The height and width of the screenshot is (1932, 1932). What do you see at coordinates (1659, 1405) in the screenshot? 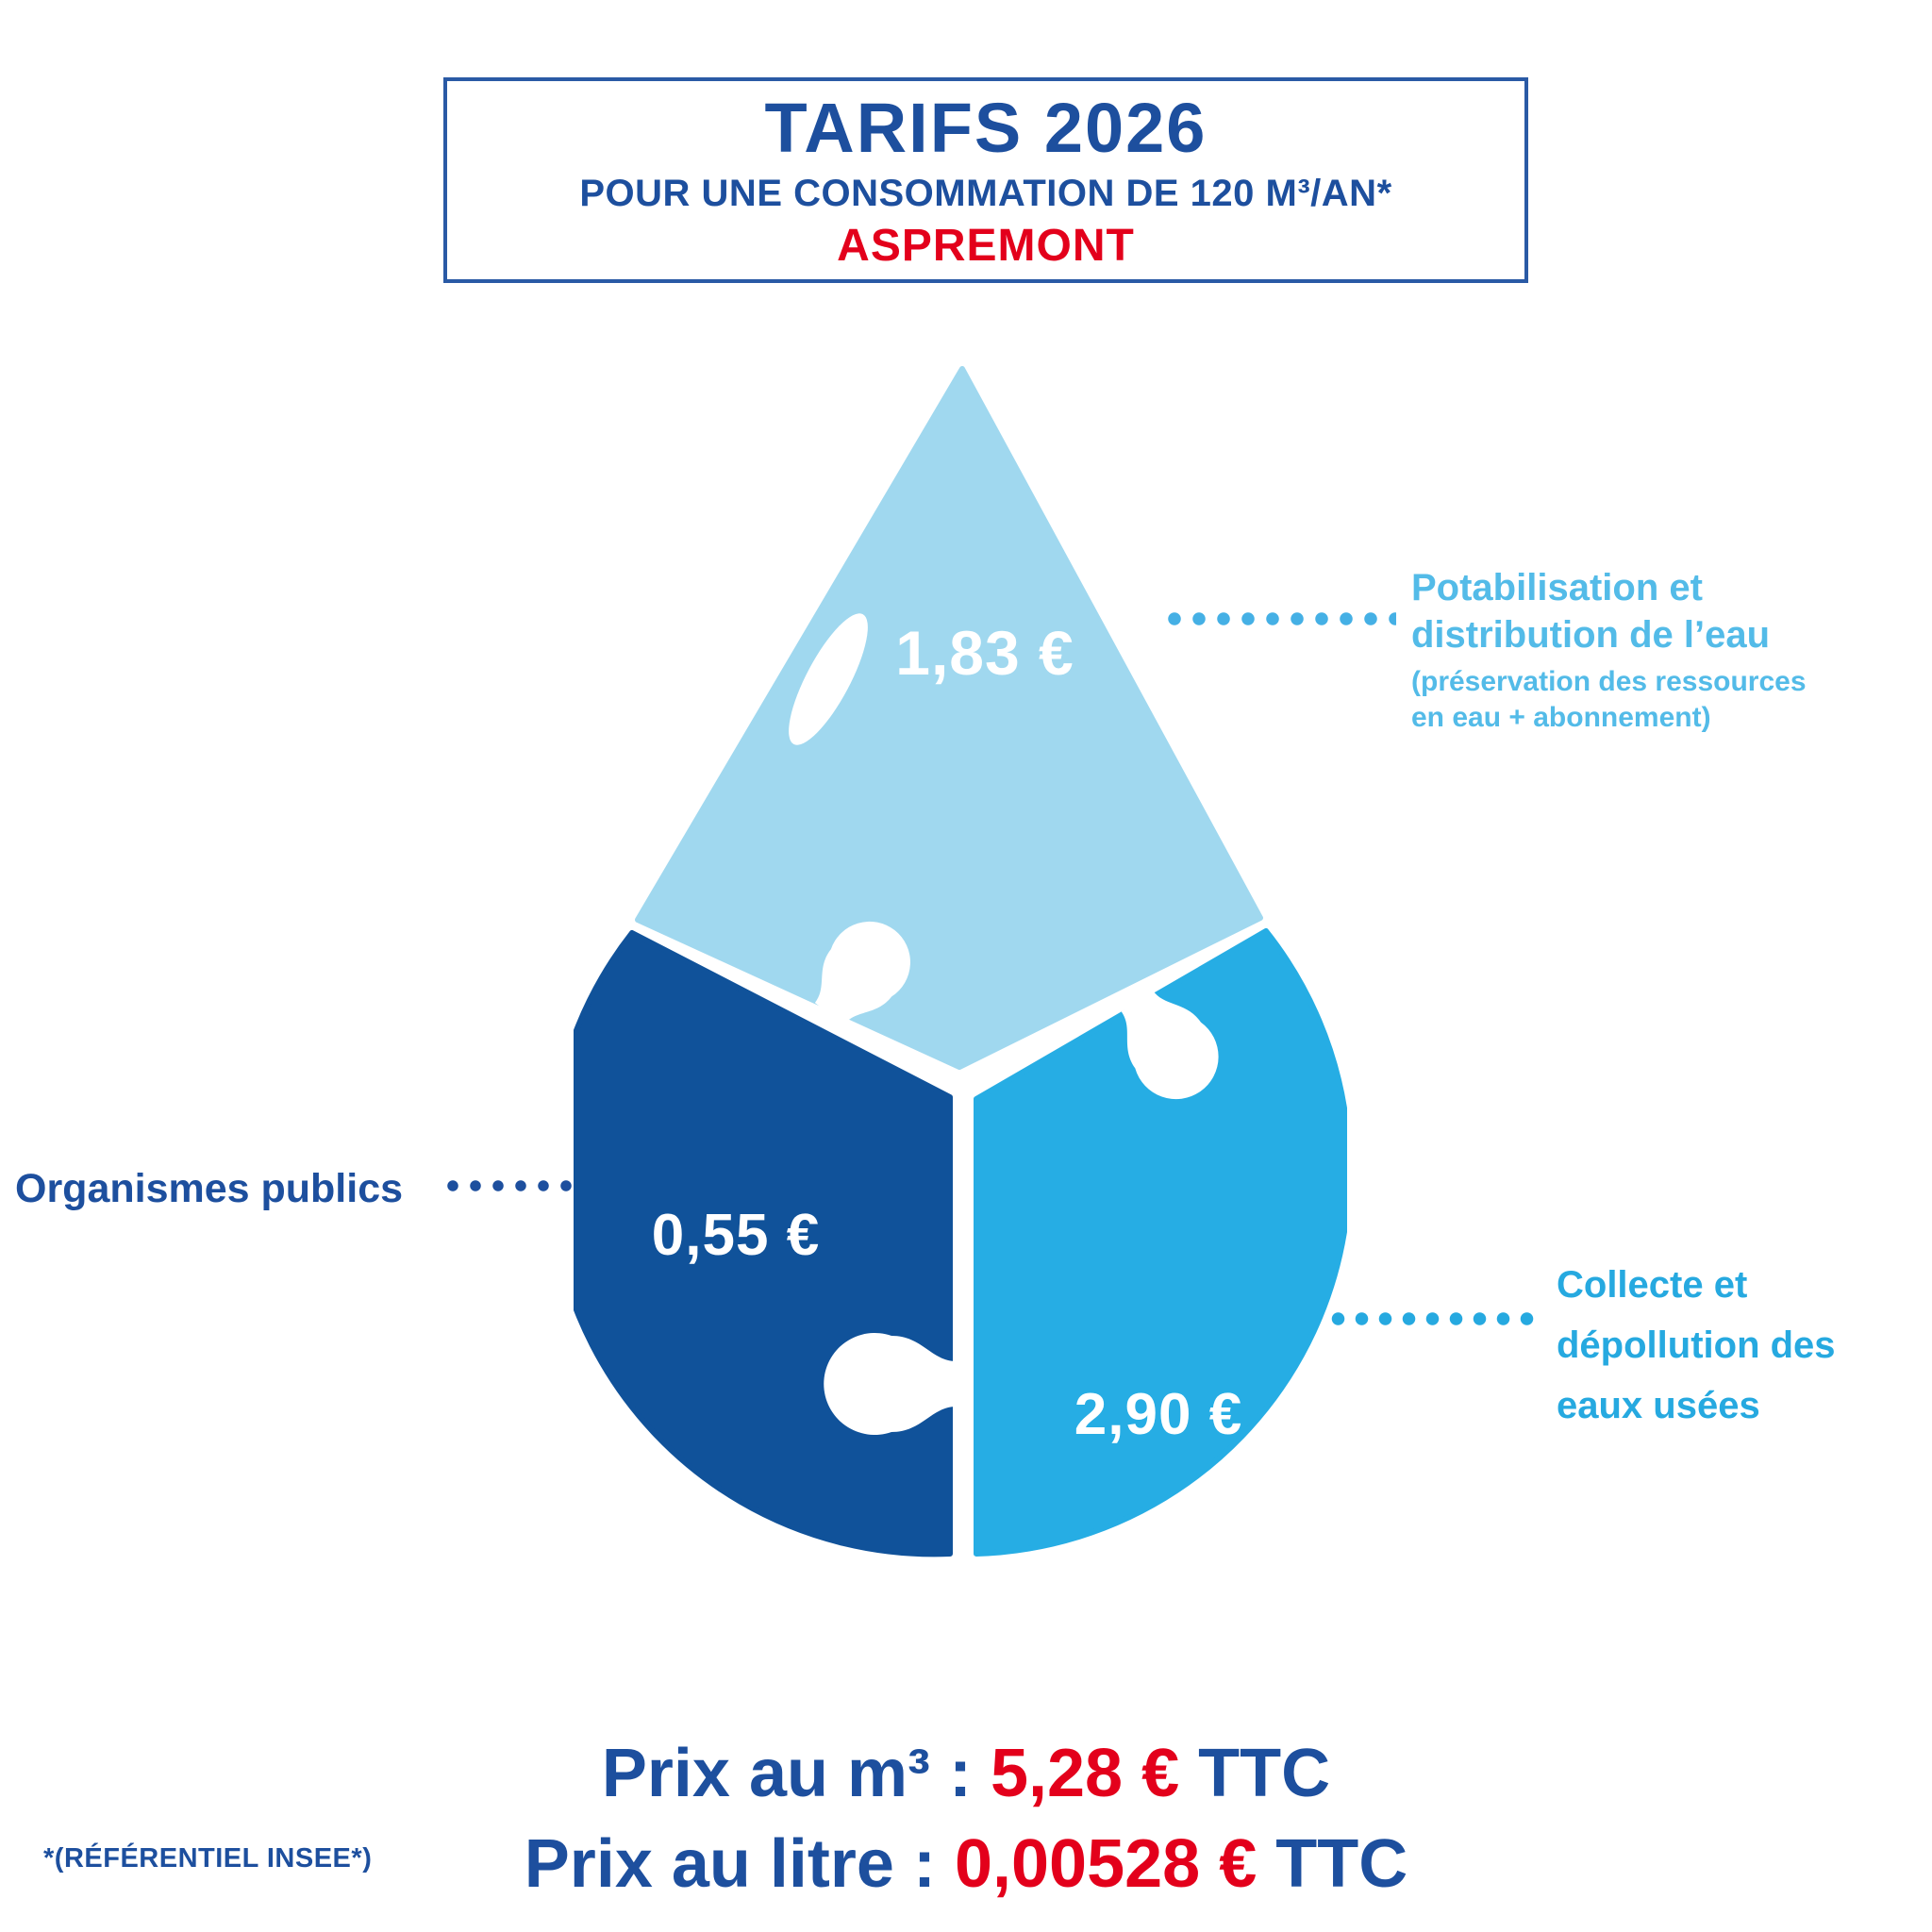
I see `annotation-collecte-line3: eaux usées` at bounding box center [1659, 1405].